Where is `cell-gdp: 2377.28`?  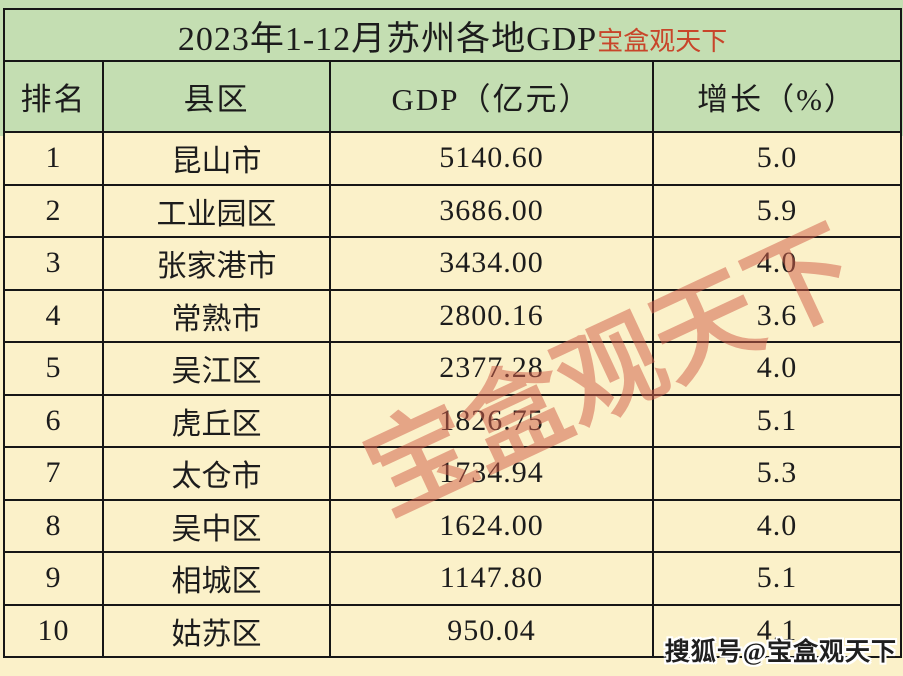
cell-gdp: 2377.28 is located at coordinates (491, 368).